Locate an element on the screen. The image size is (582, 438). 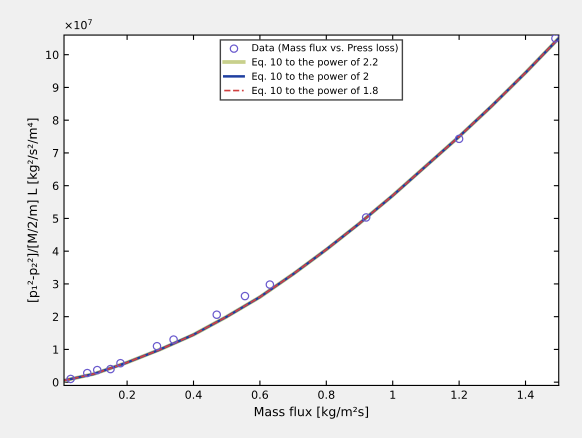
legend-label: Eq. 10 to the power of 2 is located at coordinates (310, 77).